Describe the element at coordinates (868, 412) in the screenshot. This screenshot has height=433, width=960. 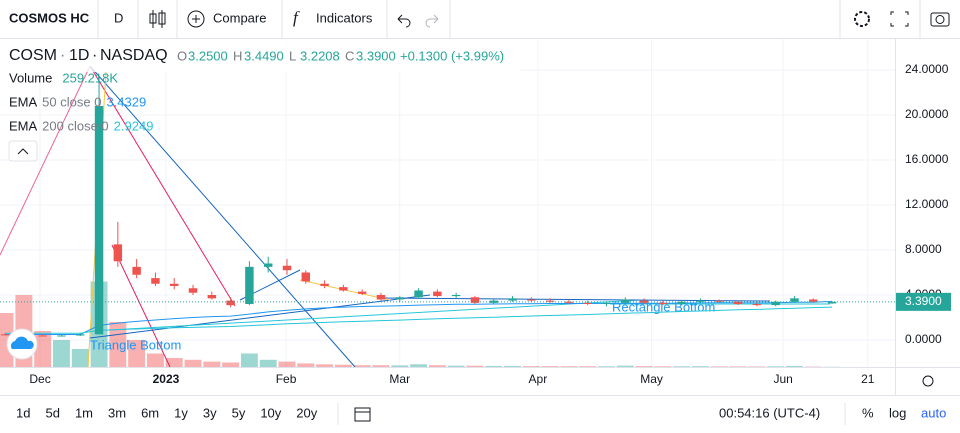
I see `percent-toggle: %` at that location.